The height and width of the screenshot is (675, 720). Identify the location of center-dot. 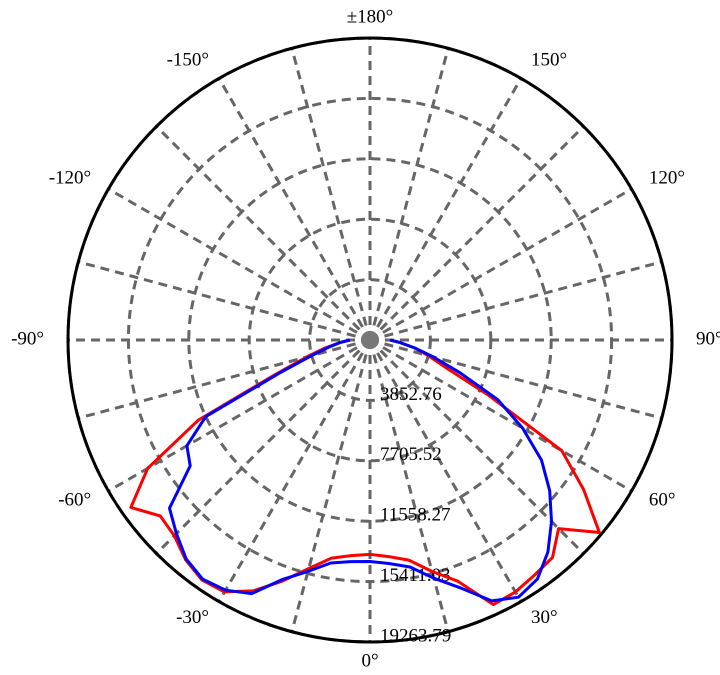
(370, 340).